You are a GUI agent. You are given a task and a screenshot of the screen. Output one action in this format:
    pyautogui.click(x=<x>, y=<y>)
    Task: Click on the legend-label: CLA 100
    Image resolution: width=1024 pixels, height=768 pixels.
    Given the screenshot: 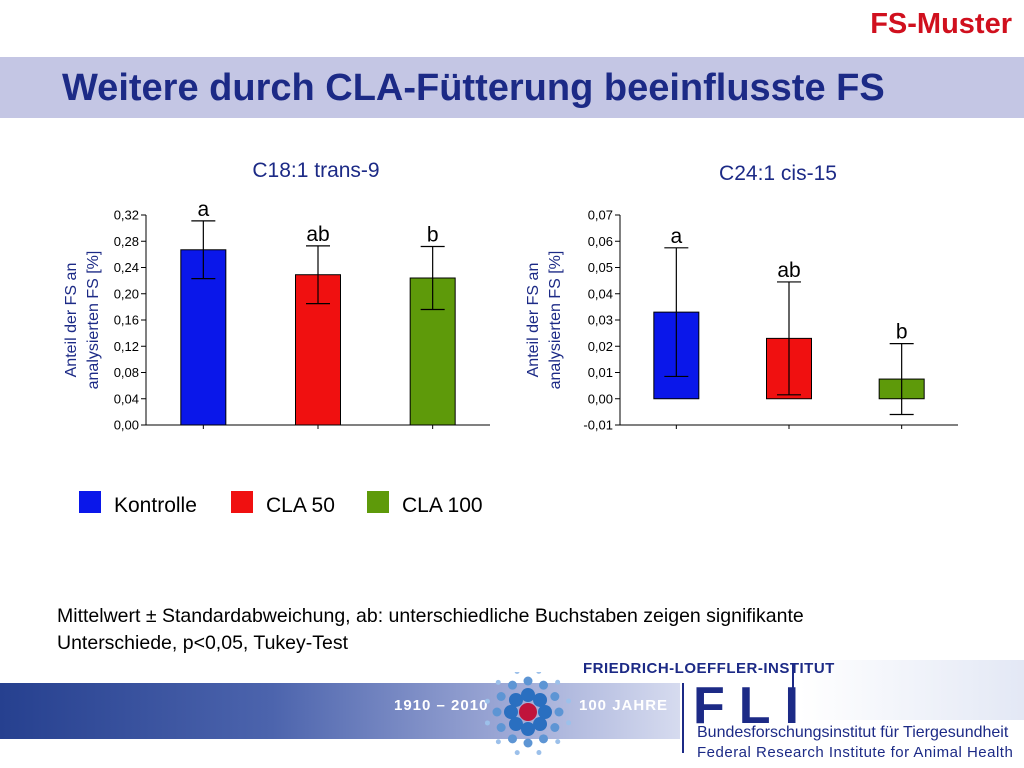 What is the action you would take?
    pyautogui.click(x=442, y=505)
    